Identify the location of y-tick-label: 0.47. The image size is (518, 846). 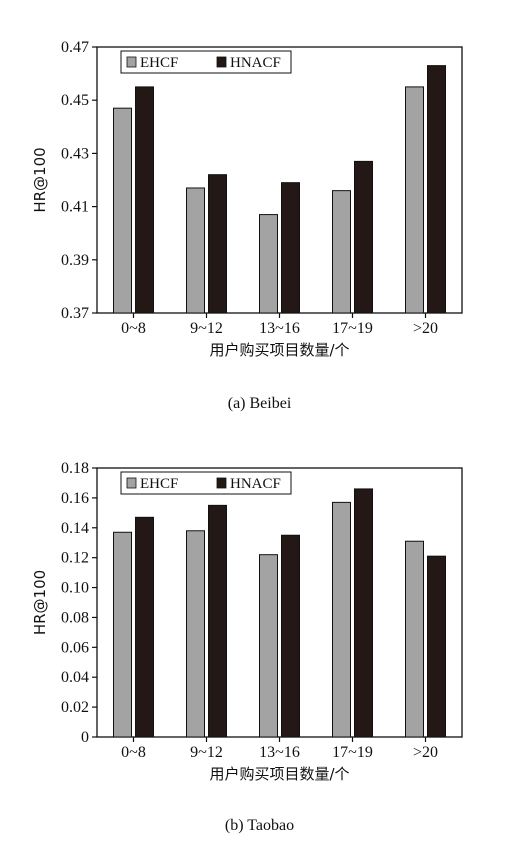
(75, 47).